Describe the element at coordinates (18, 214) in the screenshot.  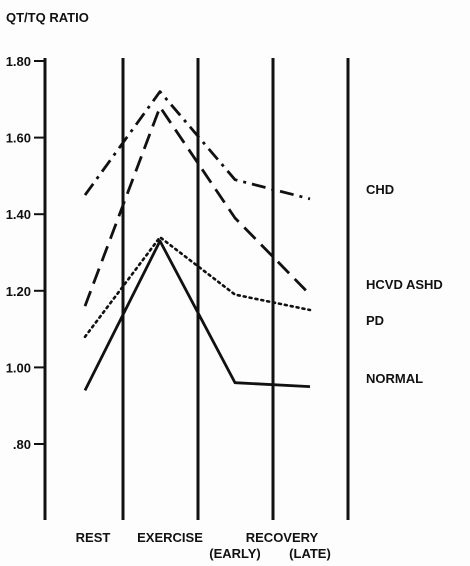
I see `y-tick-label-2: 1.40` at that location.